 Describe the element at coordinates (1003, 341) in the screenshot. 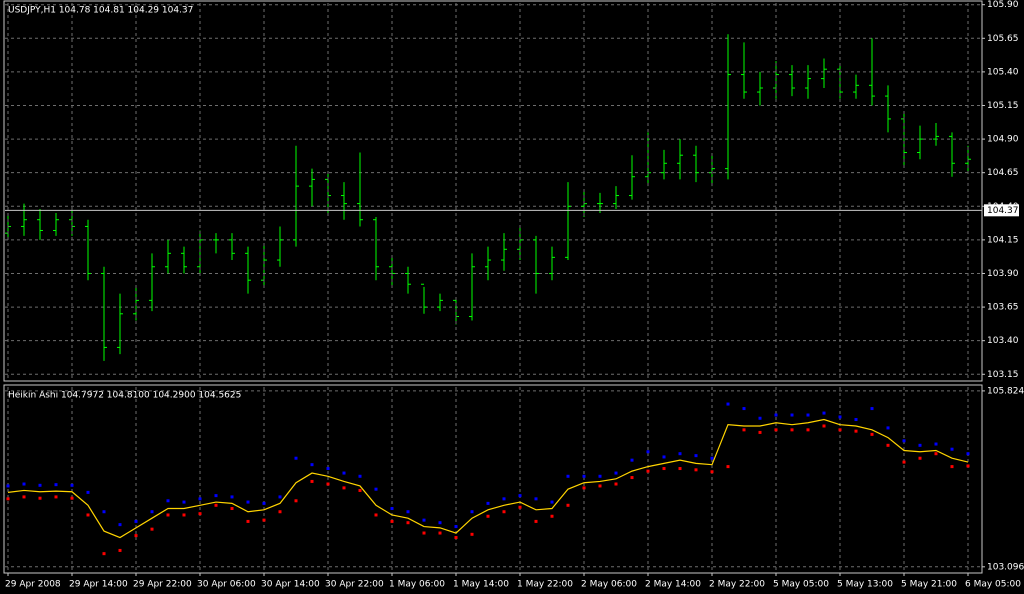

I see `y-tick-label: 103.40` at that location.